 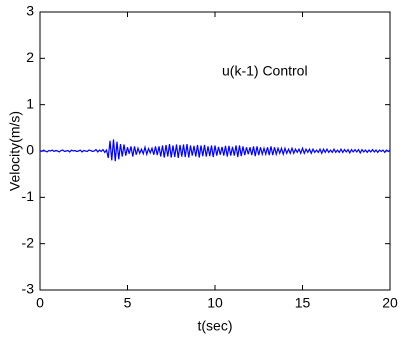 What do you see at coordinates (15, 151) in the screenshot?
I see `y-axis-label: Velocity(m/s)` at bounding box center [15, 151].